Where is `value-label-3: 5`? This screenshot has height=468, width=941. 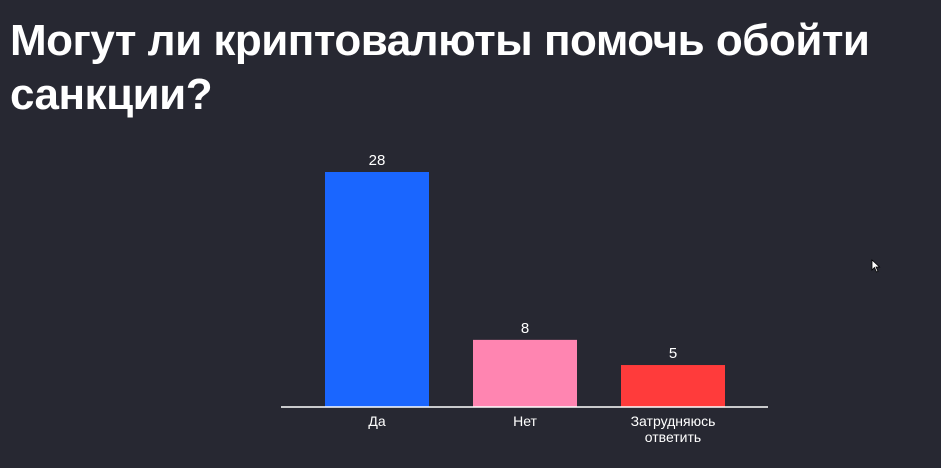
value-label-3: 5 is located at coordinates (673, 353).